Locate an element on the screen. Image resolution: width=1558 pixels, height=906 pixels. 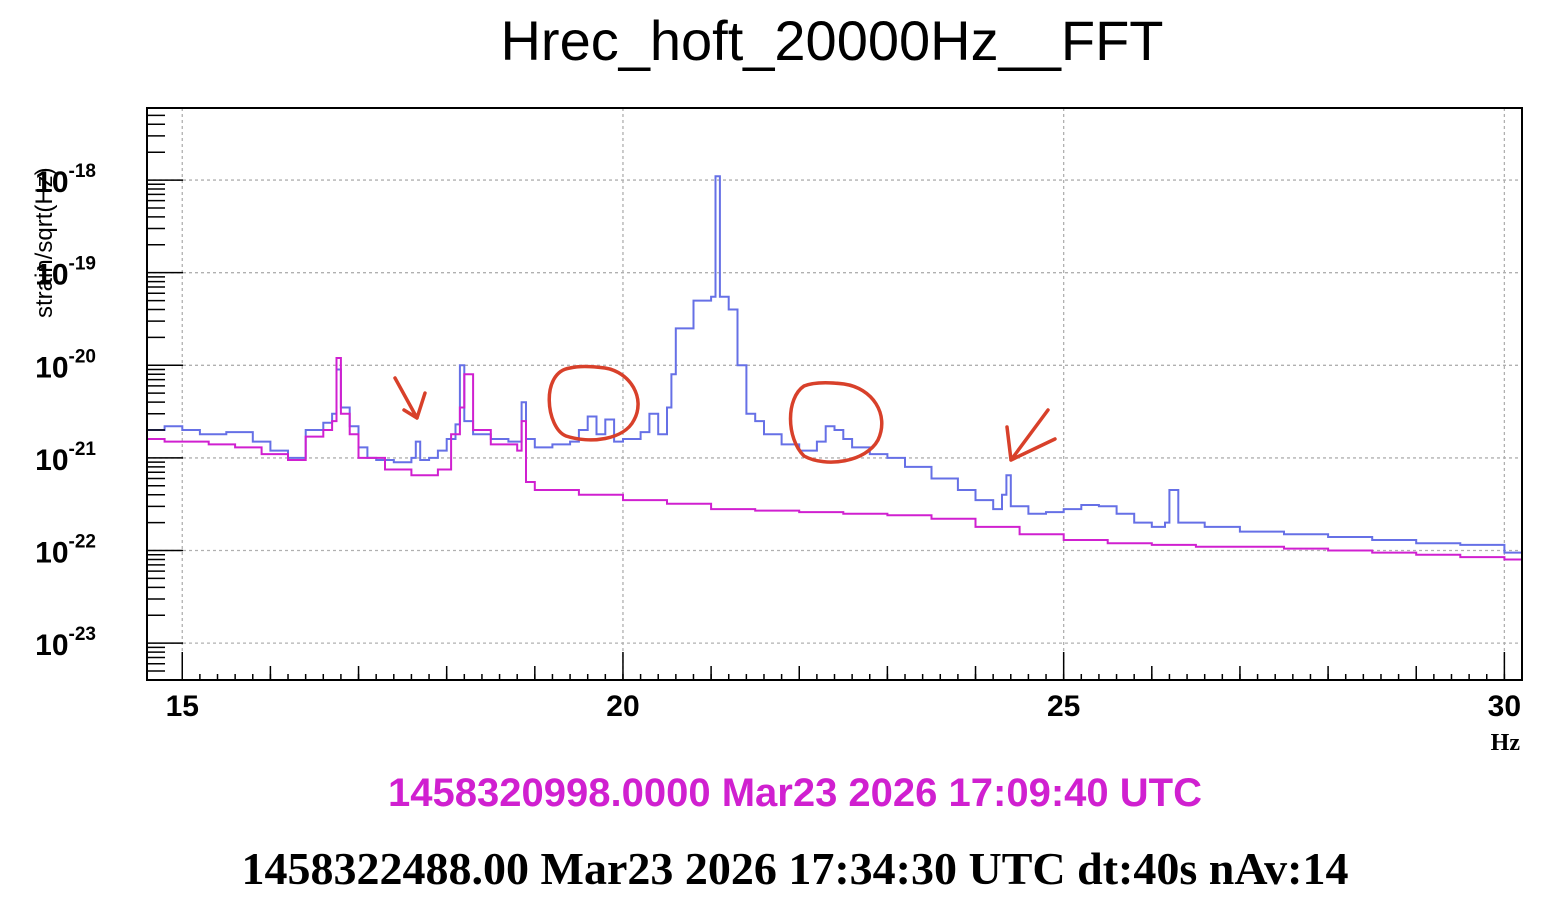
y-tick-label: 10-22 is located at coordinates (65, 551).